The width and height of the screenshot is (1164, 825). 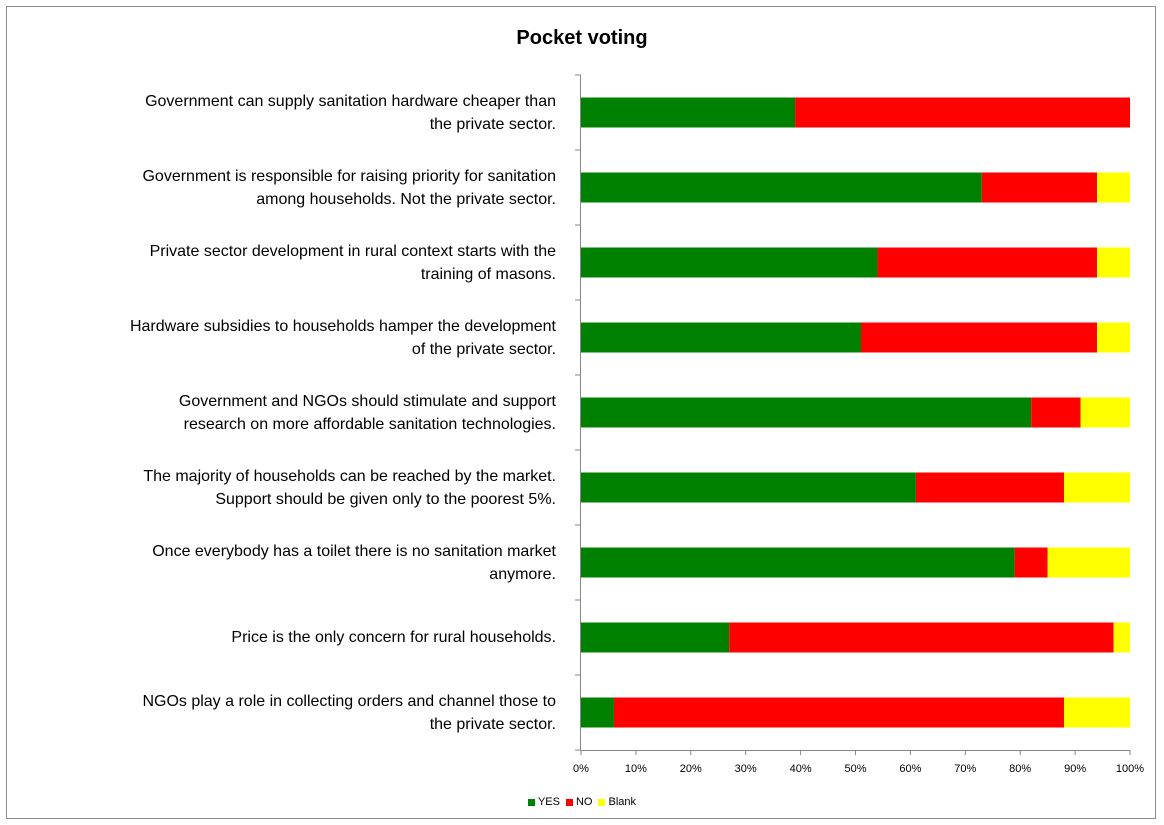 What do you see at coordinates (488, 274) in the screenshot?
I see `category-label-line: training of masons.` at bounding box center [488, 274].